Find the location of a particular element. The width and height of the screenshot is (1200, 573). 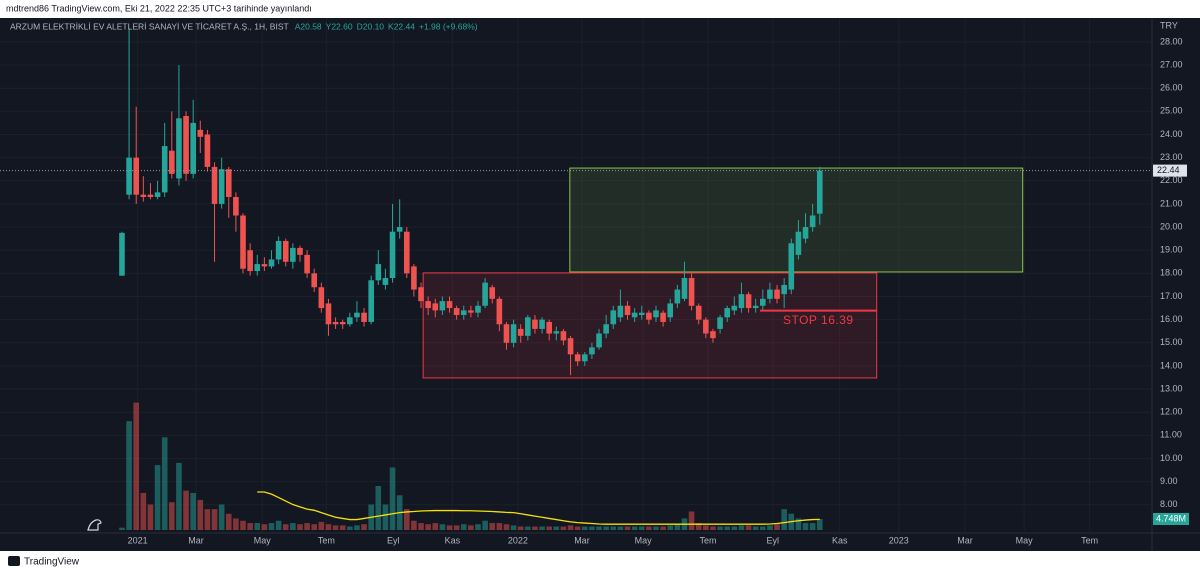

bottom-bar is located at coordinates (600, 562).